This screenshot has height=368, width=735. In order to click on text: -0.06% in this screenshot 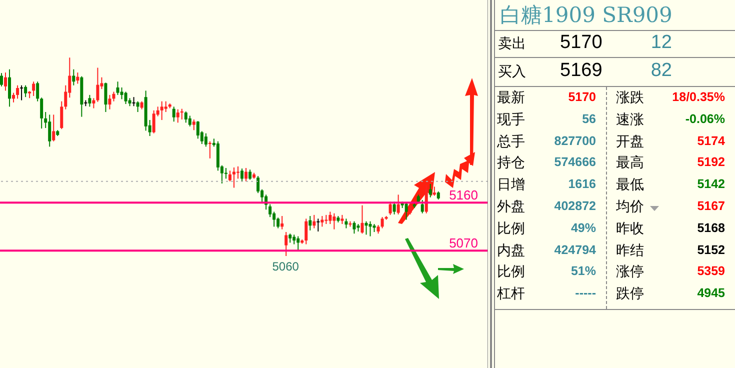, I will do `click(704, 119)`.